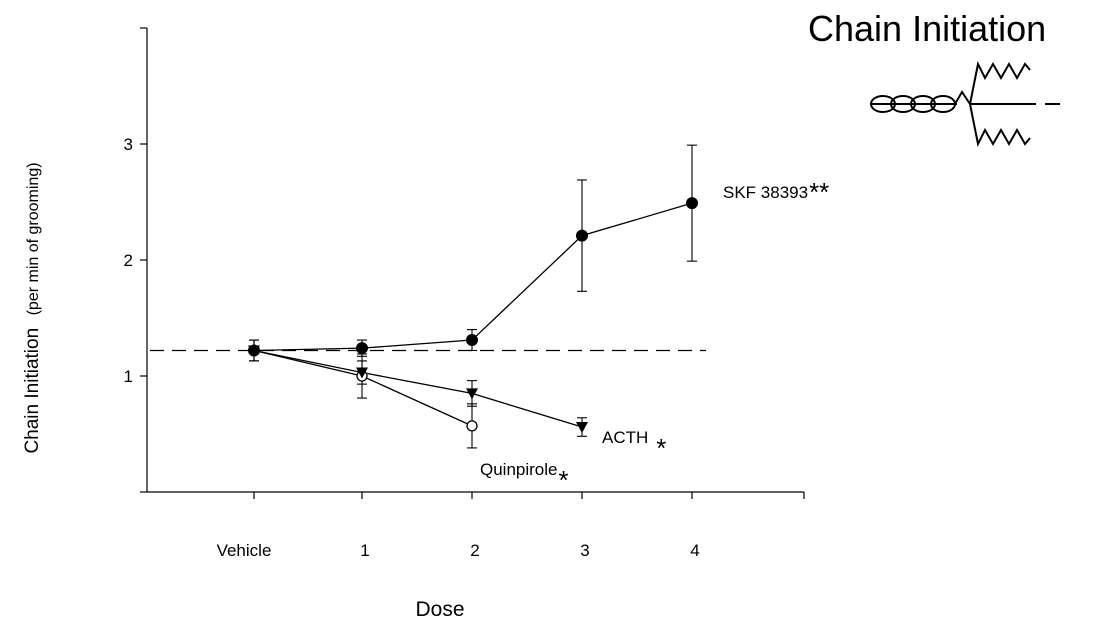  Describe the element at coordinates (474, 550) in the screenshot. I see `x-tick-label: 2` at that location.